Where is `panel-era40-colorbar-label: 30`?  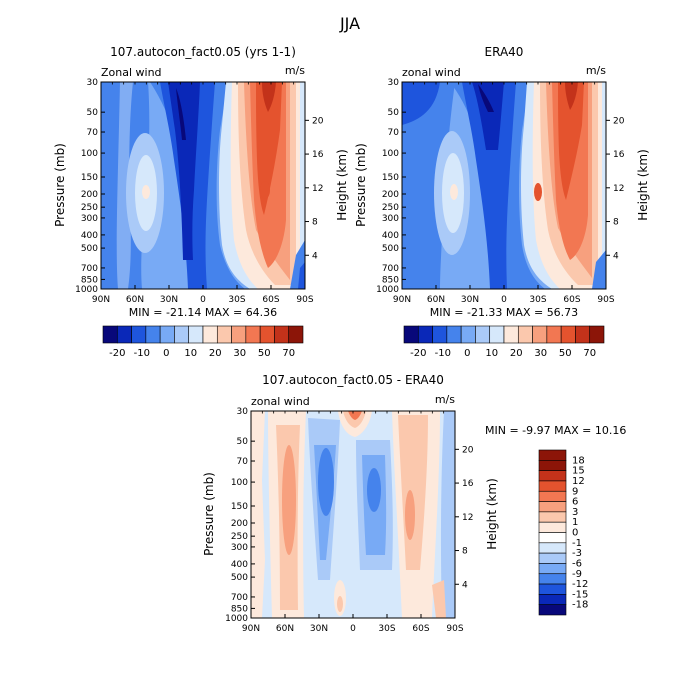
panel-era40-colorbar-label: 30 is located at coordinates (540, 353).